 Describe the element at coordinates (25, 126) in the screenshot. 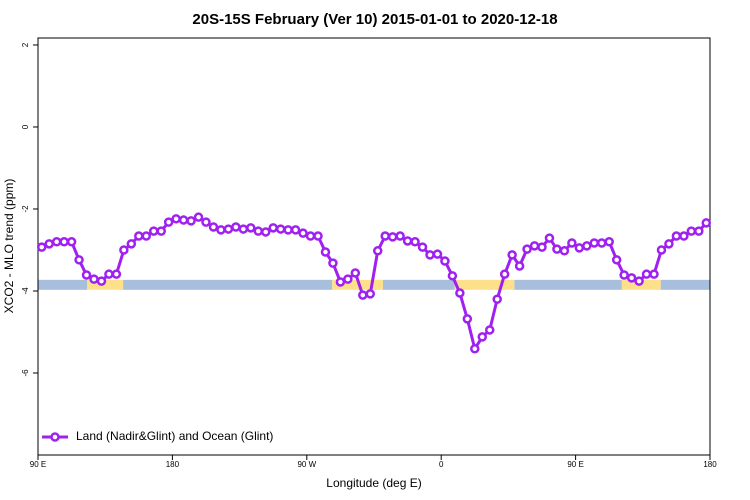

I see `y-tick-label: 0` at that location.